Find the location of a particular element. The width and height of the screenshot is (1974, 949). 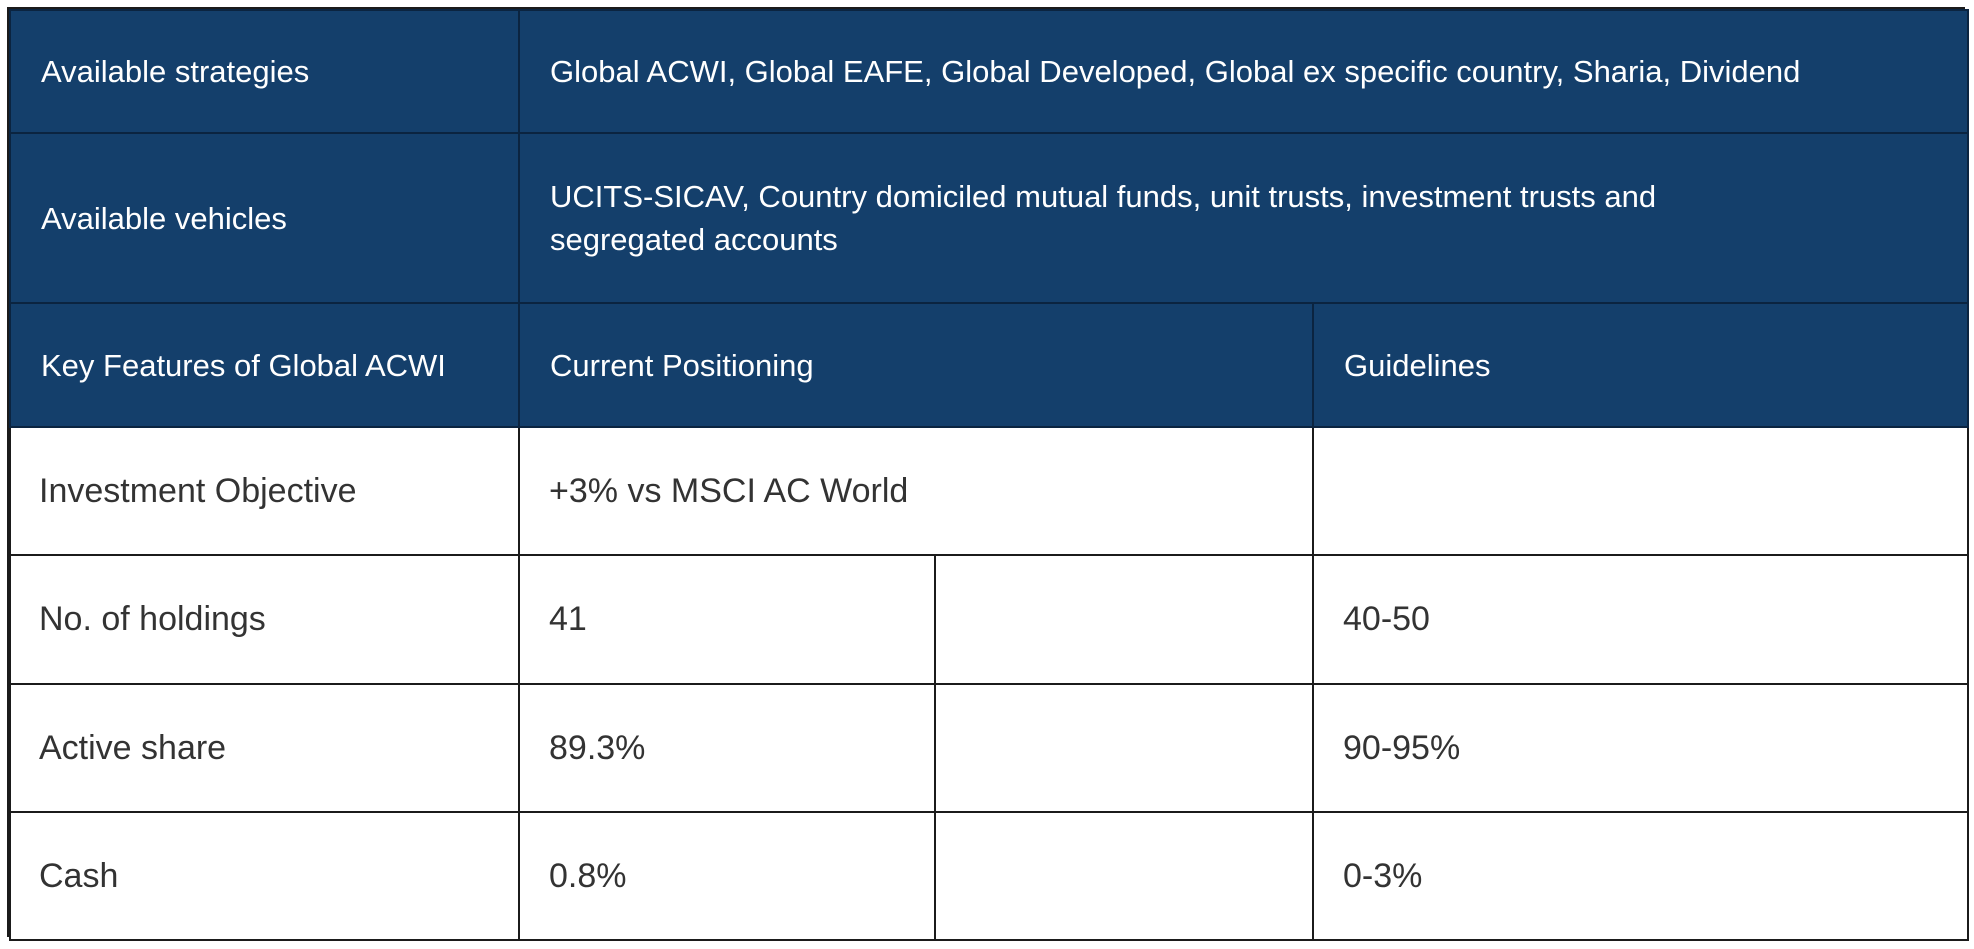

table-row: No. of holdings 41 40-50 is located at coordinates (989, 619).